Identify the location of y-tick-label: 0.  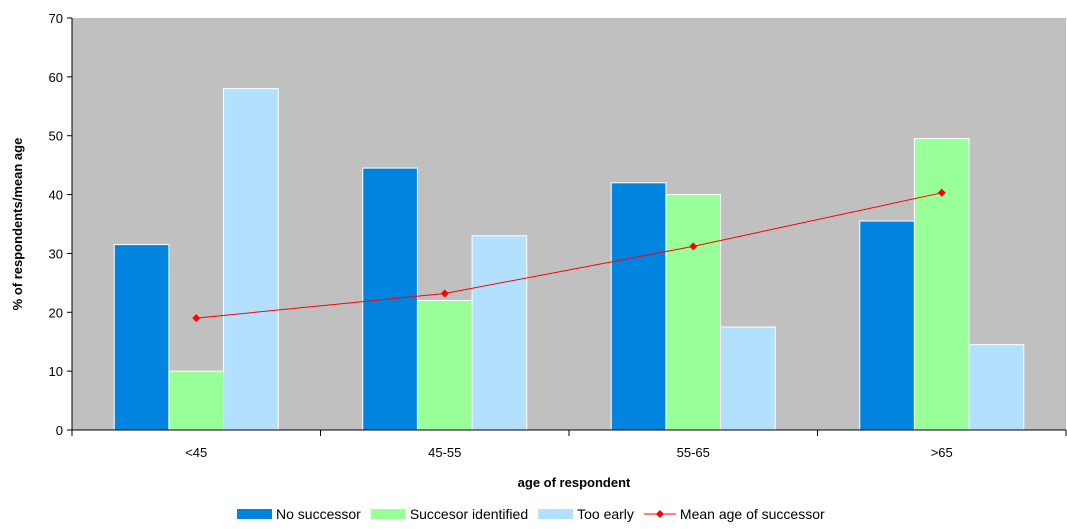
(59, 430).